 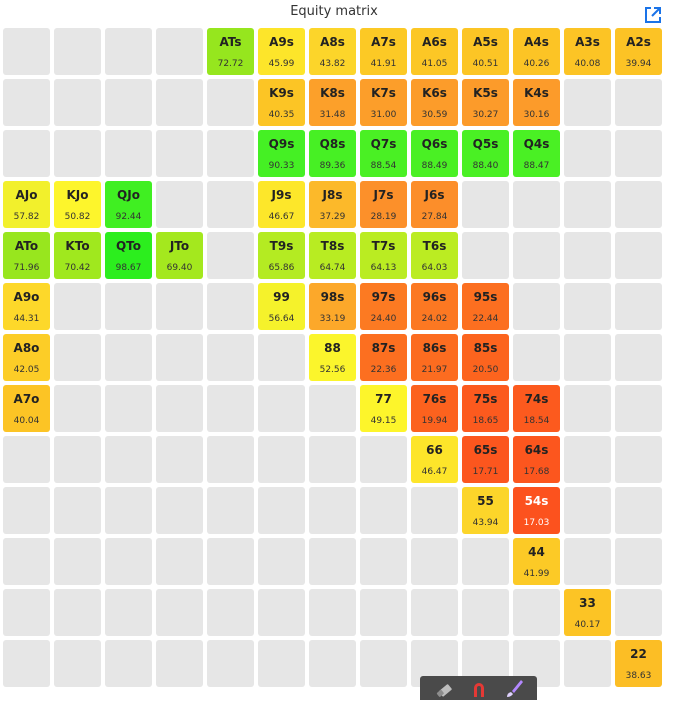 What do you see at coordinates (434, 357) in the screenshot?
I see `matrix-cell-86s: 86s 21.97` at bounding box center [434, 357].